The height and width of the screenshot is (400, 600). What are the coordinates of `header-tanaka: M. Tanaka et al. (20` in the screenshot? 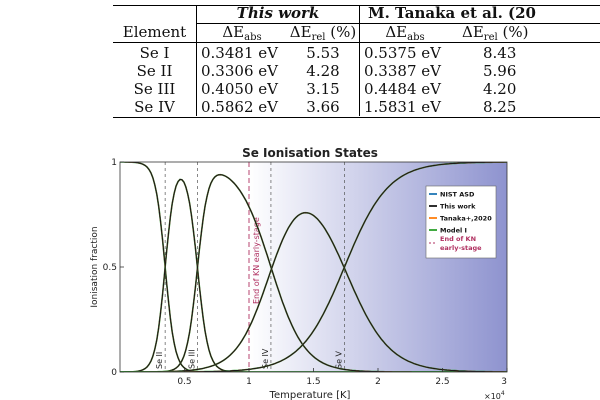 It's located at (452, 13).